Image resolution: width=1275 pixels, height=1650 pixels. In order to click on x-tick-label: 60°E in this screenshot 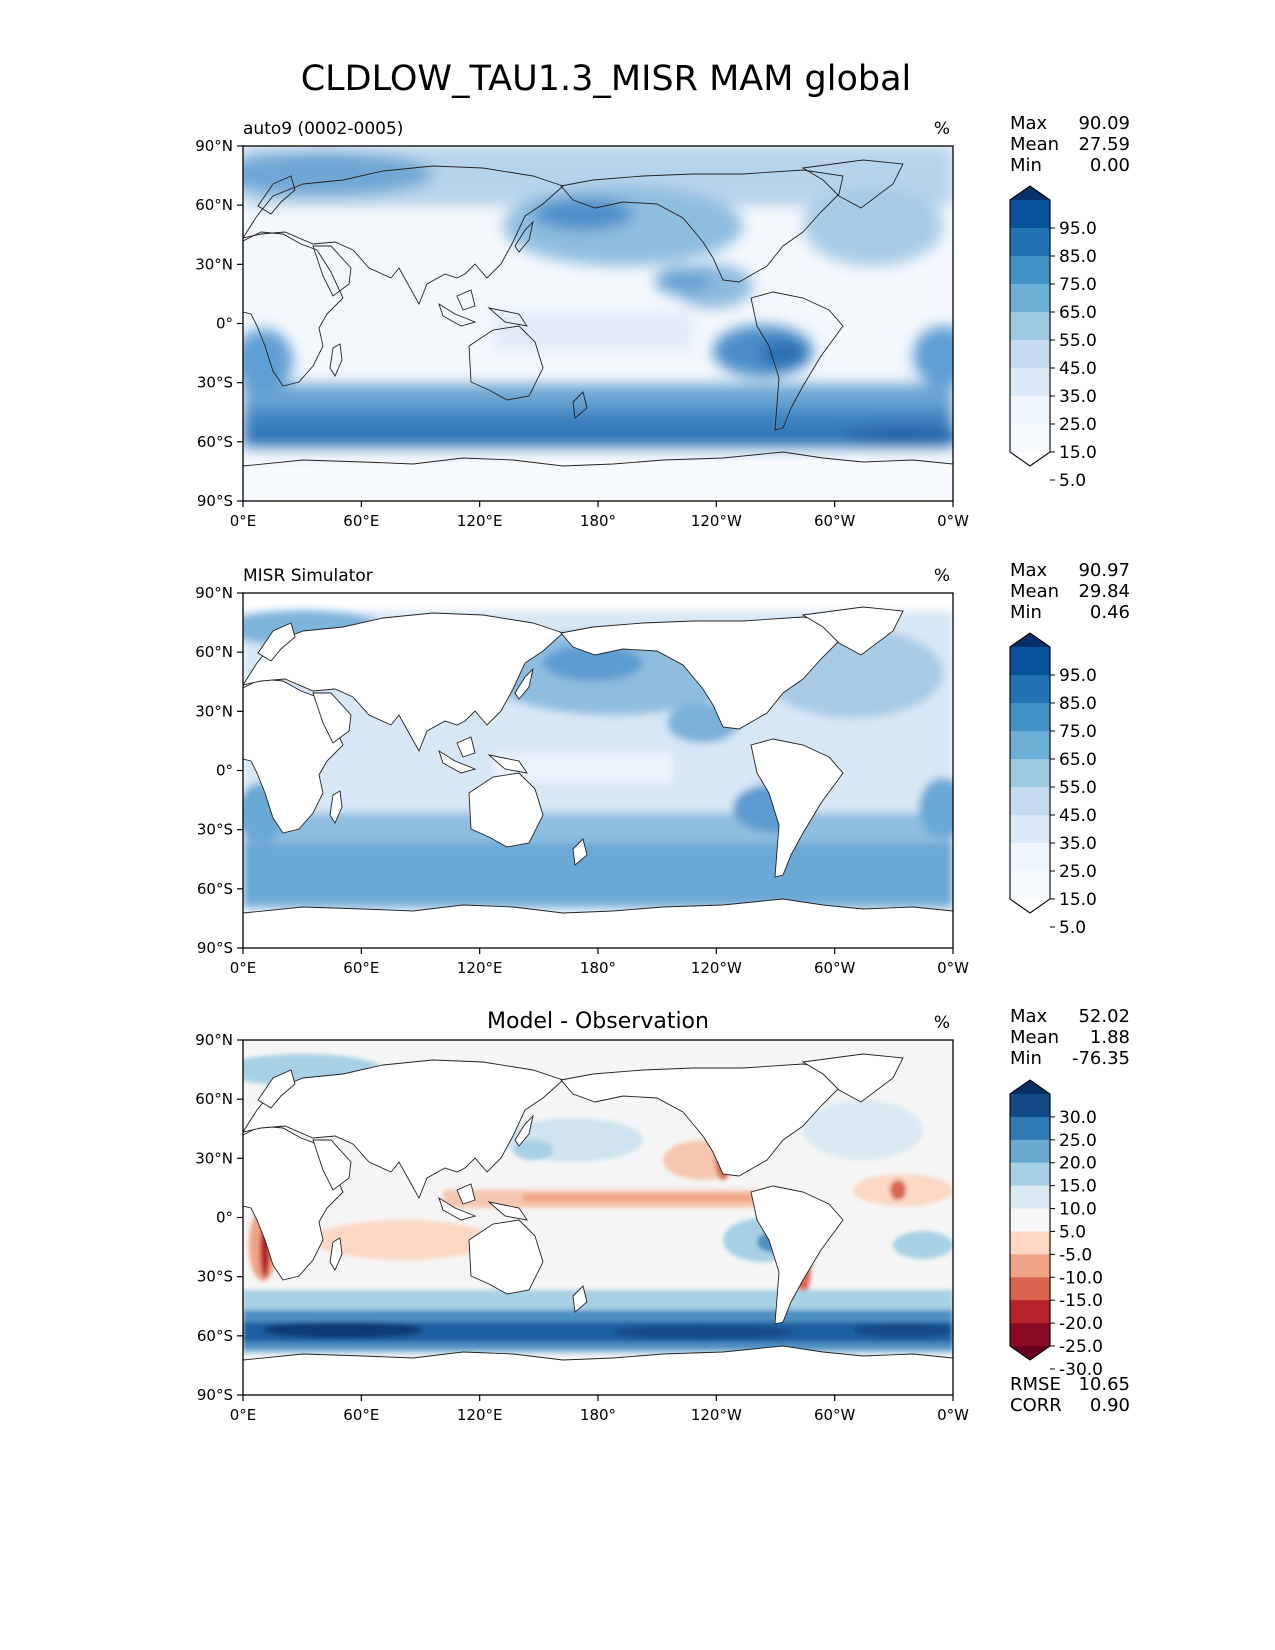, I will do `click(361, 1415)`.